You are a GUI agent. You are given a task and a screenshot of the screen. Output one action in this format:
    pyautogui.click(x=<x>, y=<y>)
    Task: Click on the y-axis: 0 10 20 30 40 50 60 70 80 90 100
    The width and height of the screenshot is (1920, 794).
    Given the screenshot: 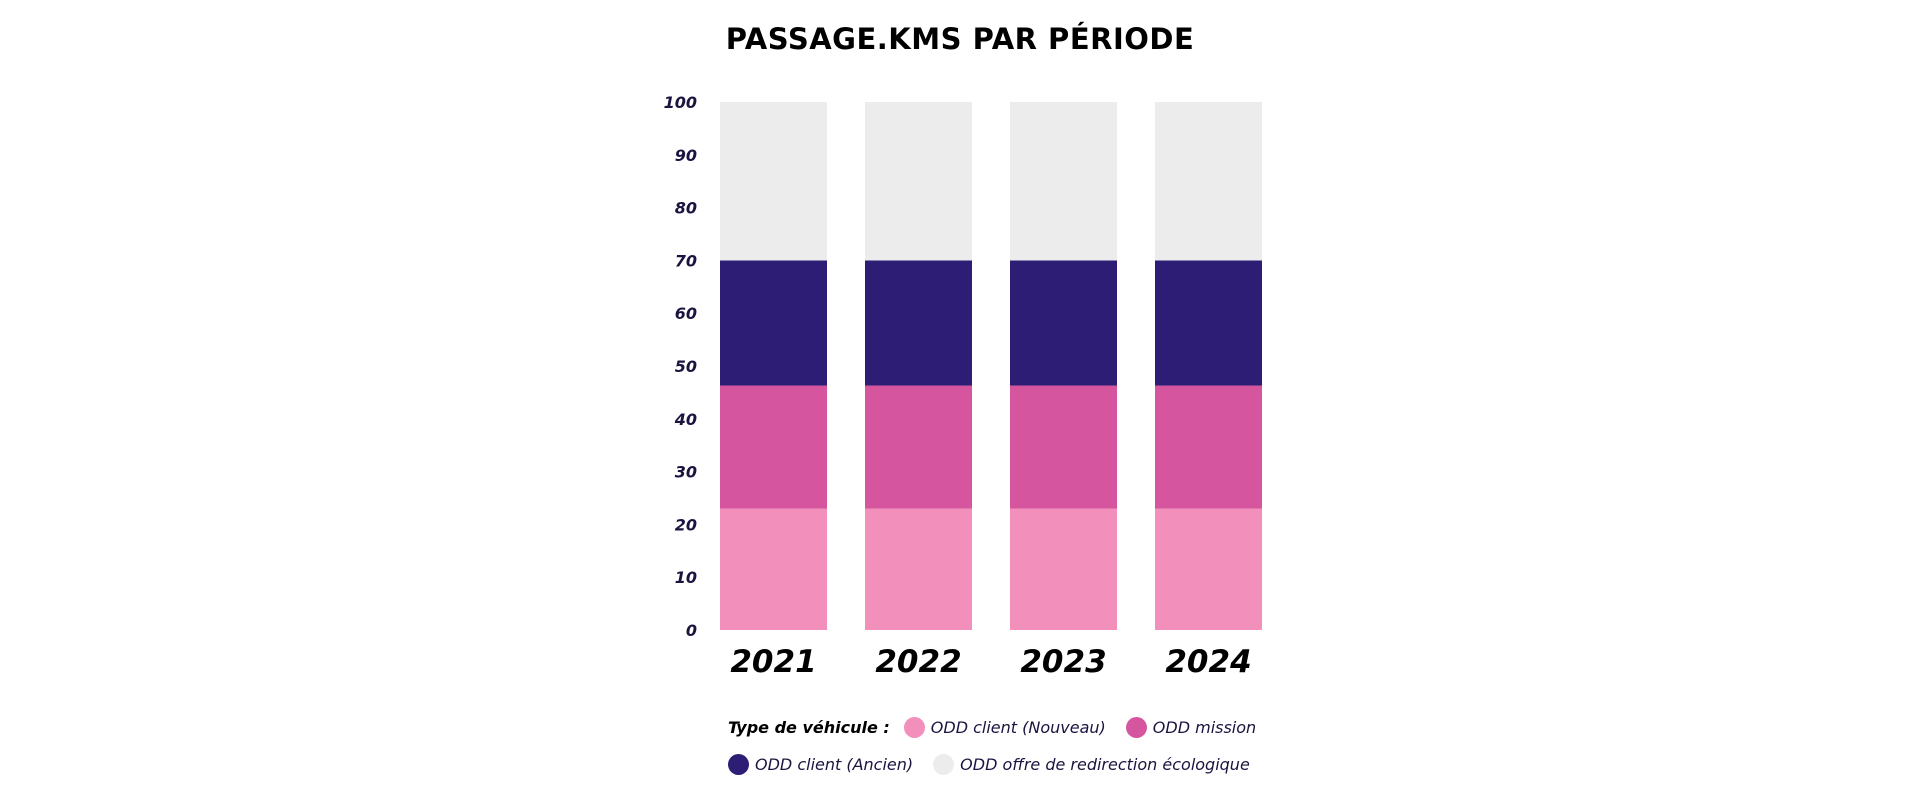 What is the action you would take?
    pyautogui.click(x=680, y=366)
    